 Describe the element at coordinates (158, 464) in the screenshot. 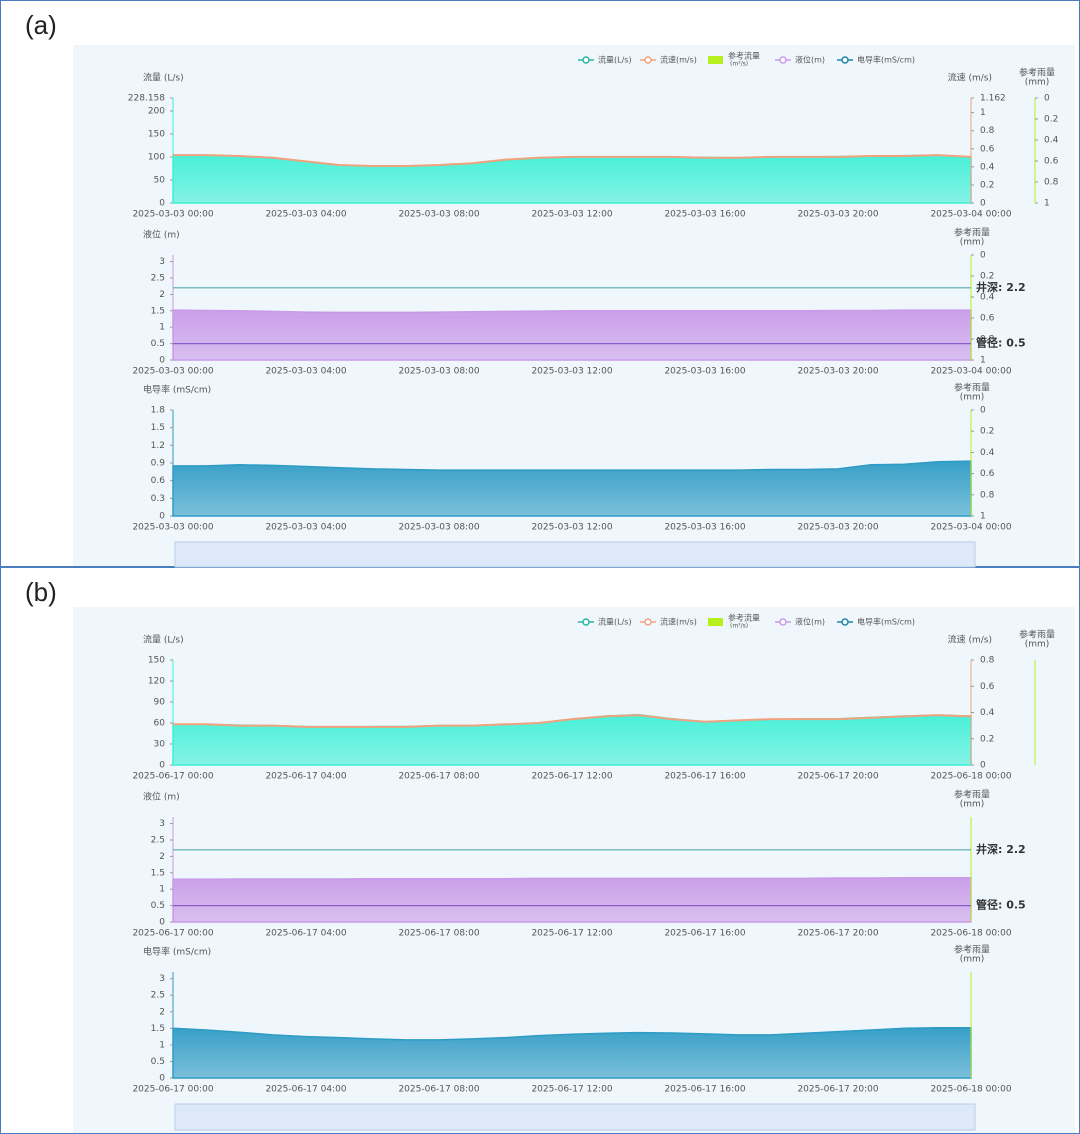

I see `y-tick-label: 0.9` at that location.